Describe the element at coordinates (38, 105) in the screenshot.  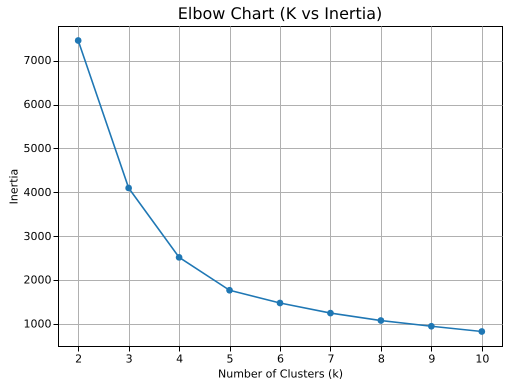
I see `y-tick-label: 6000` at that location.